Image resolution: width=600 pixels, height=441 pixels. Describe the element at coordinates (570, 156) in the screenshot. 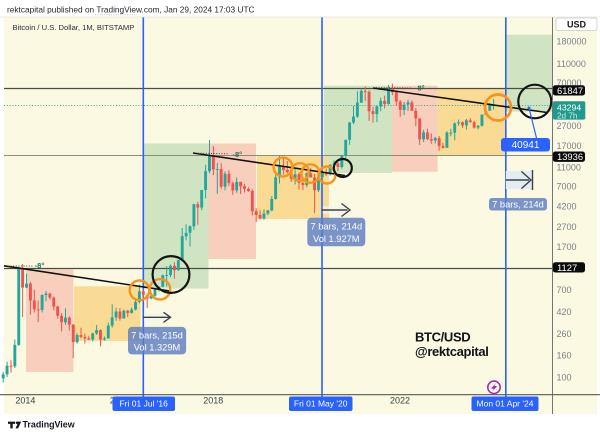

I see `svg-text: 13936` at that location.